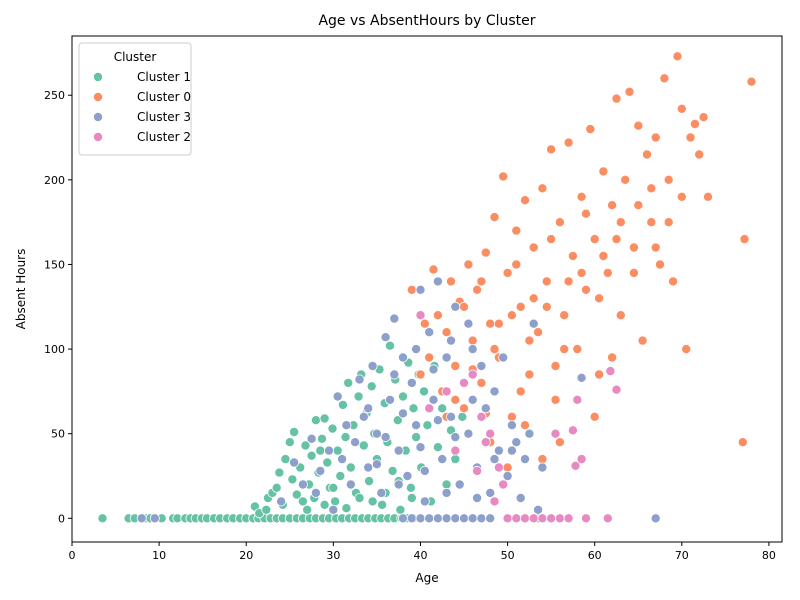 The width and height of the screenshot is (800, 600). I want to click on y-tick-label: 100, so click(54, 349).